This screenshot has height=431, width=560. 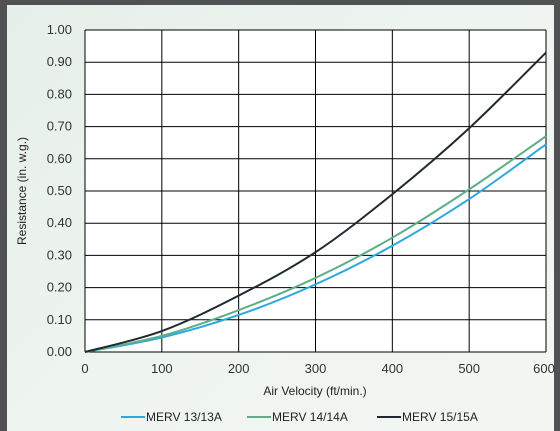 What do you see at coordinates (59, 158) in the screenshot?
I see `y-tick-label: 0.60` at bounding box center [59, 158].